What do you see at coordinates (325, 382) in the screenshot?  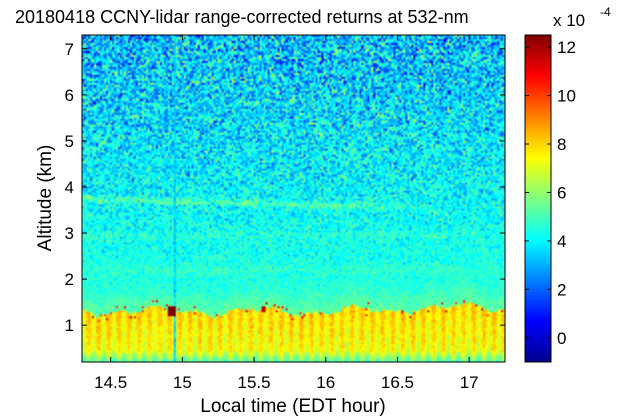 I see `x-tick-label: 16` at bounding box center [325, 382].